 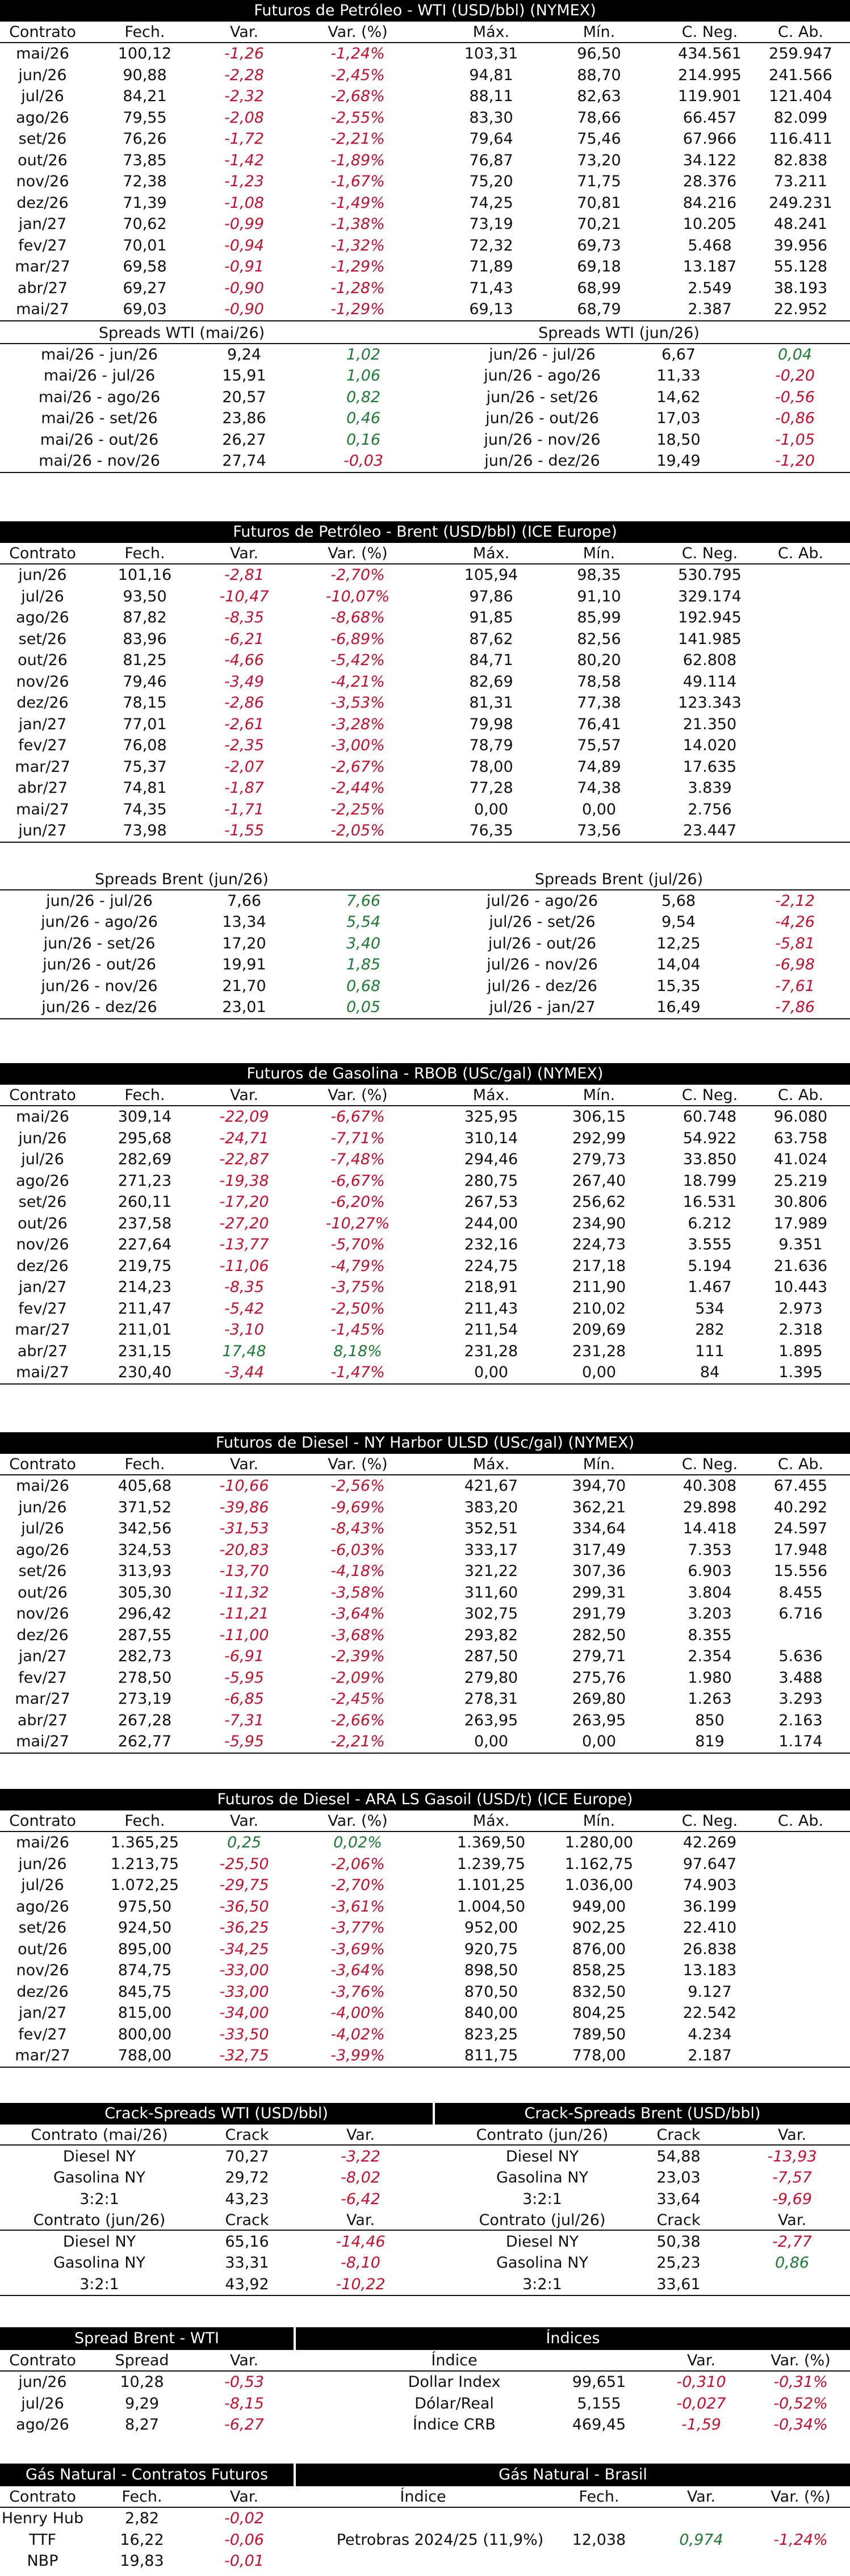 What do you see at coordinates (364, 439) in the screenshot?
I see `cell: 0,16` at bounding box center [364, 439].